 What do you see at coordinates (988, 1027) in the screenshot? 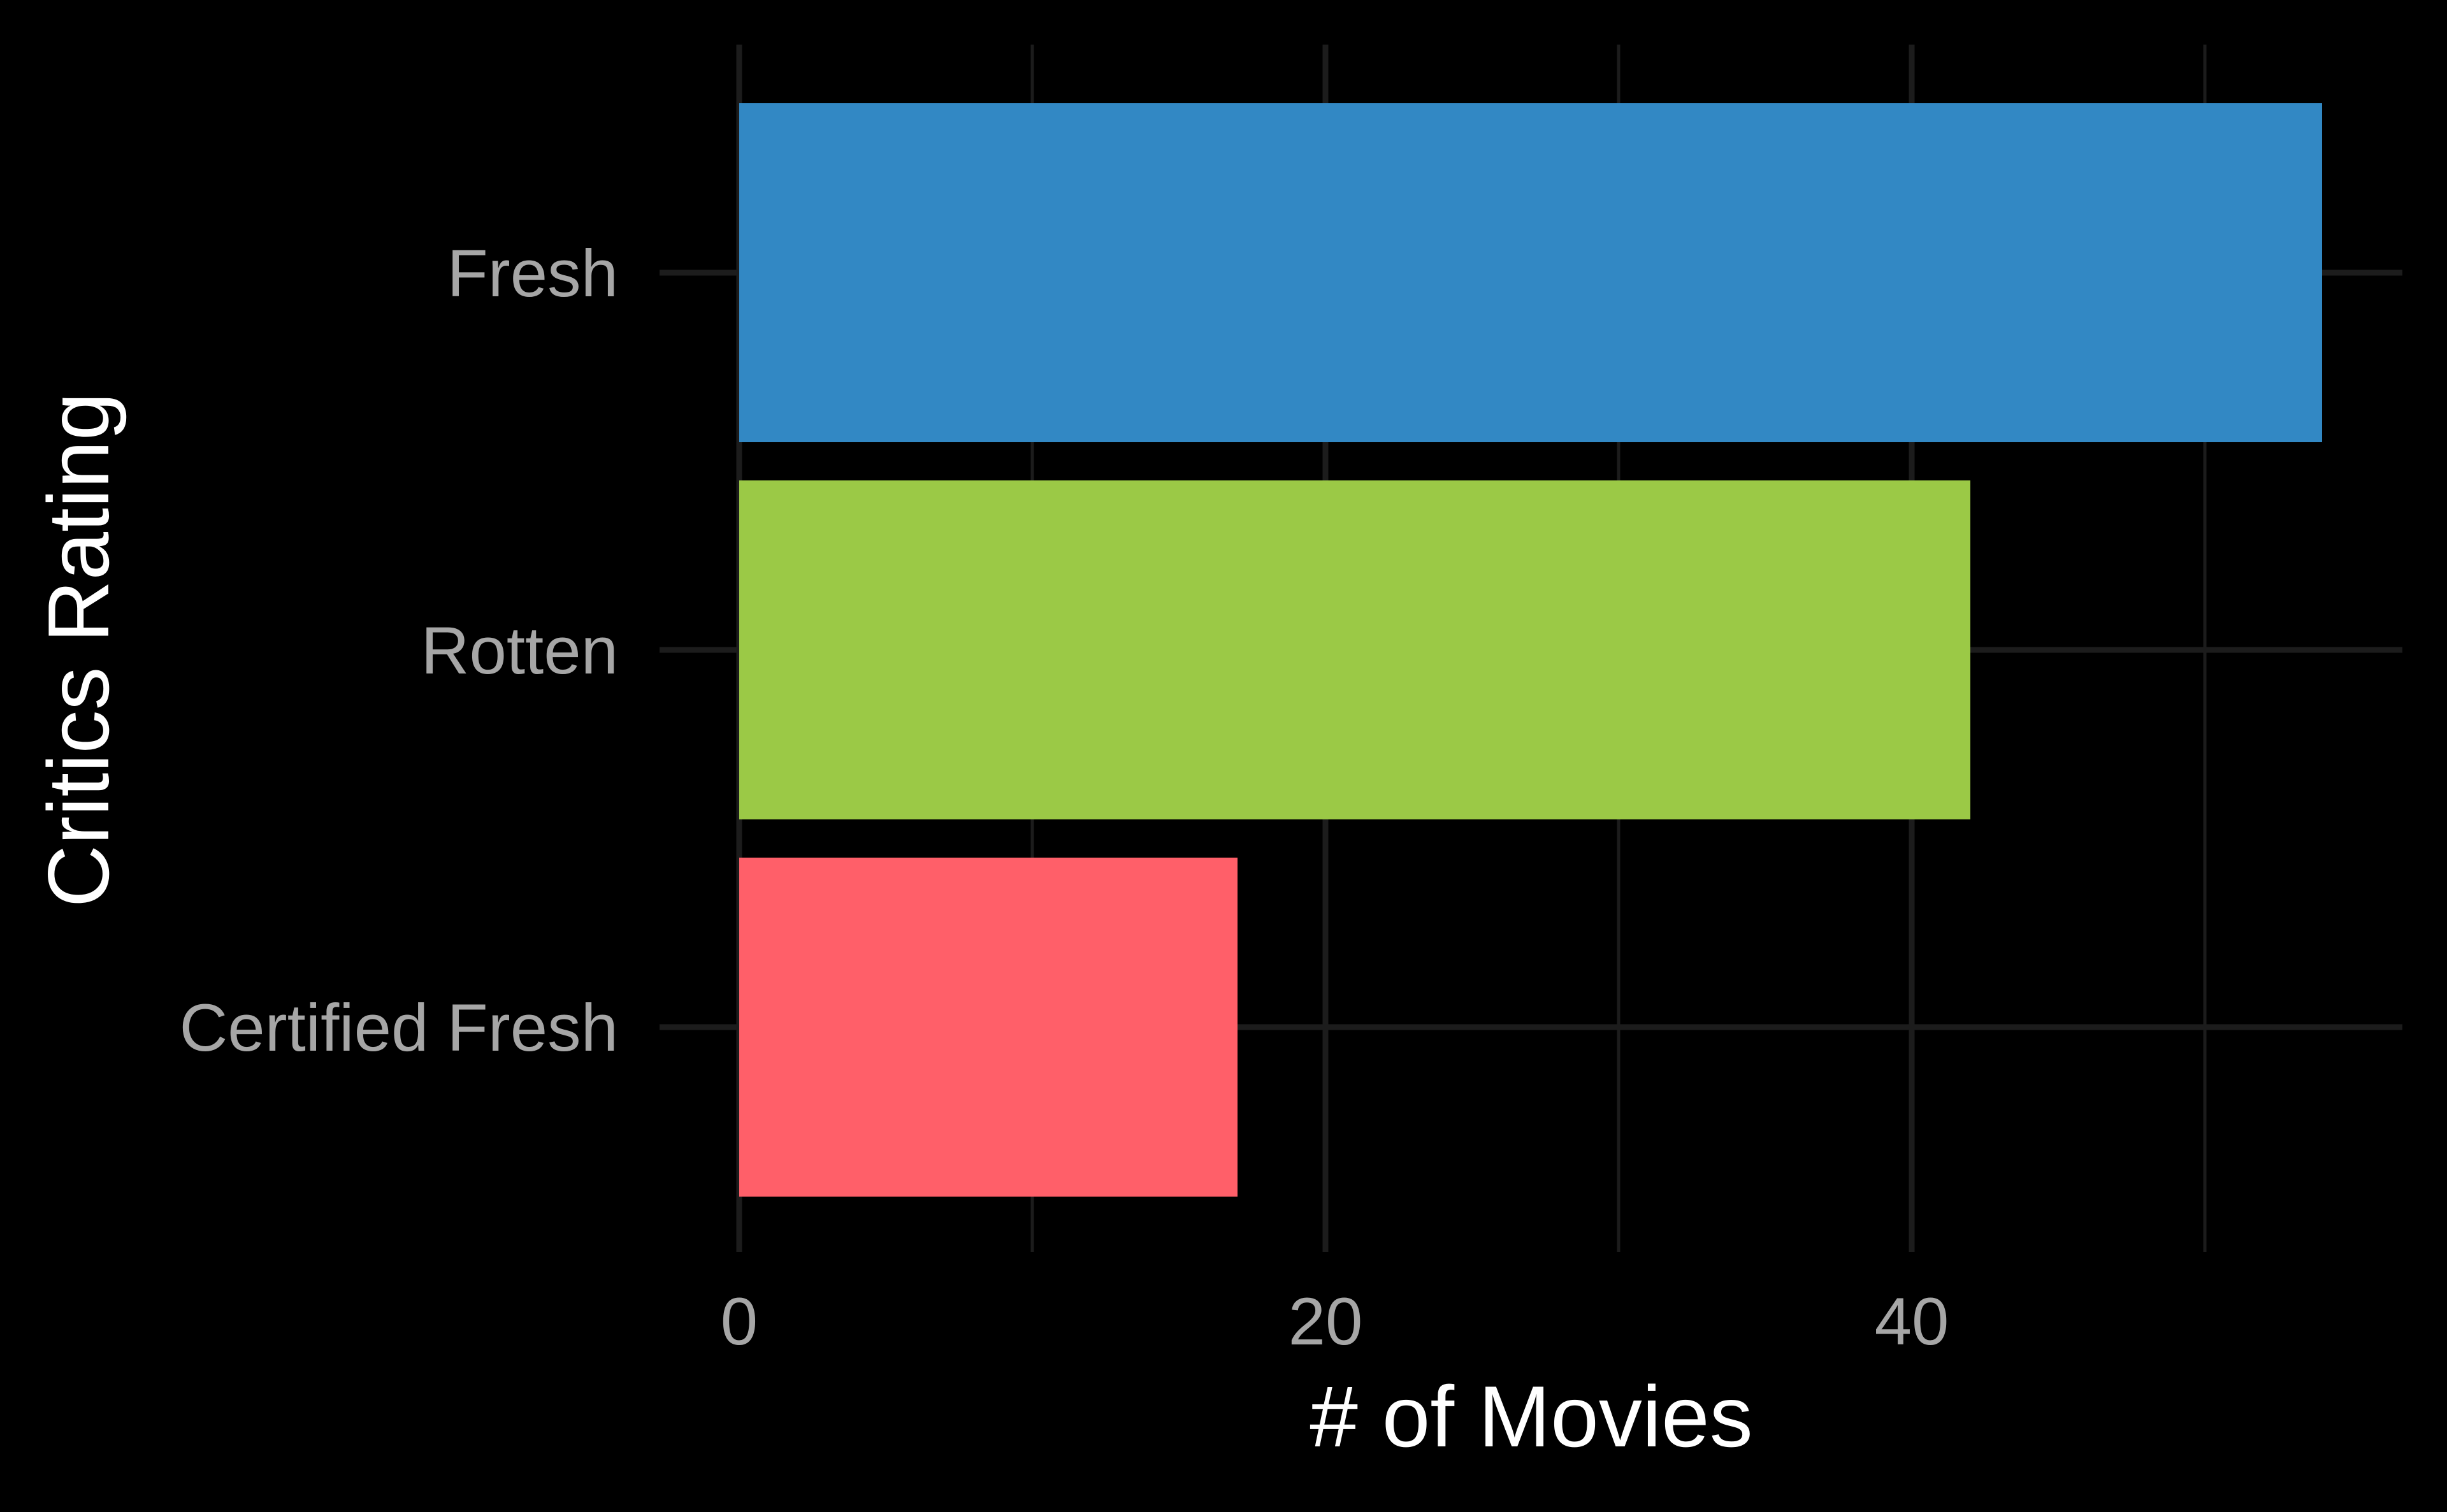
I see `bar-certified-fresh` at bounding box center [988, 1027].